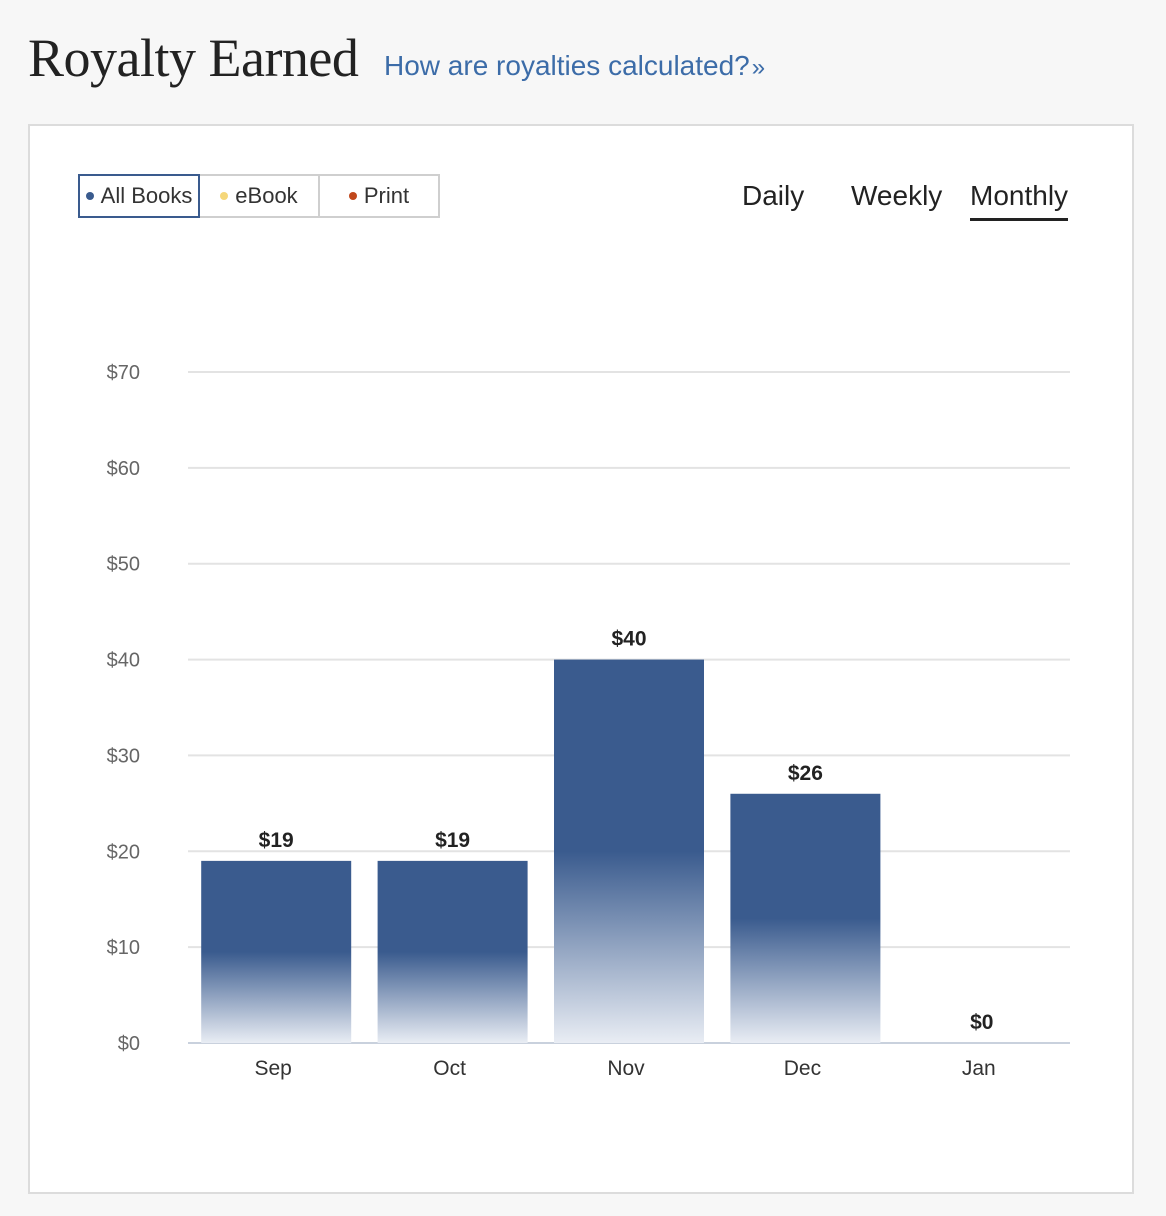  What do you see at coordinates (193, 58) in the screenshot?
I see `page-title: Royalty Earned` at bounding box center [193, 58].